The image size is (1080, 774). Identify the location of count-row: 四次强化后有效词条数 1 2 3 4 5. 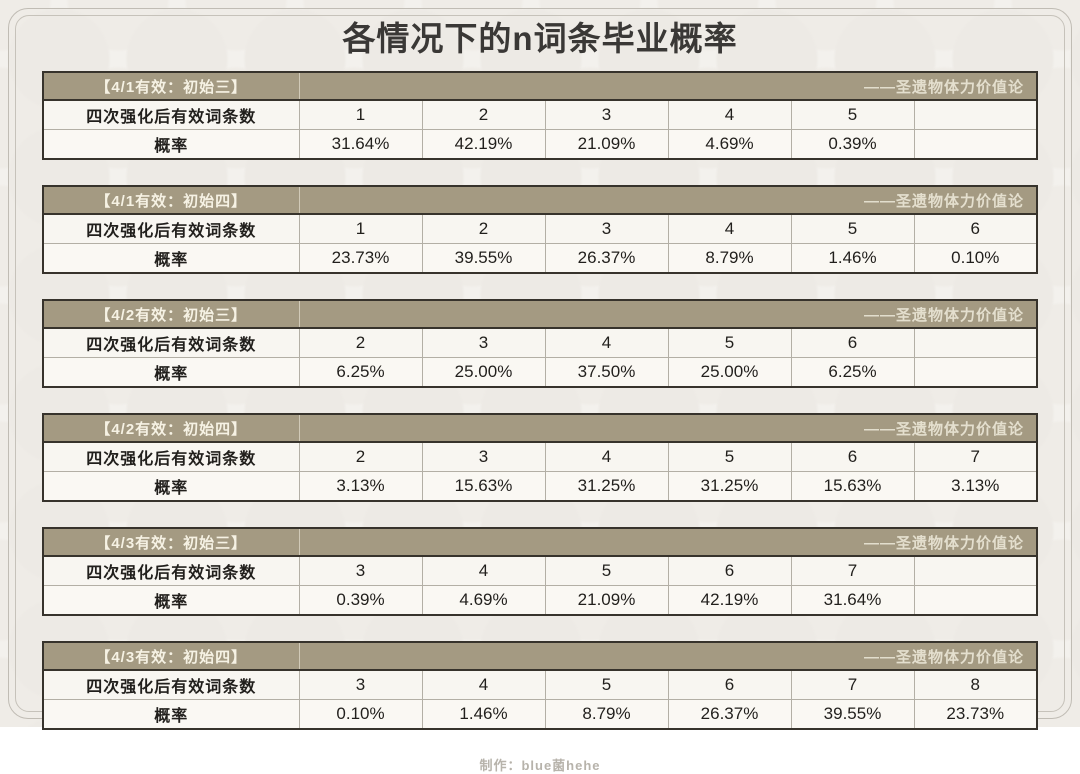
(540, 114).